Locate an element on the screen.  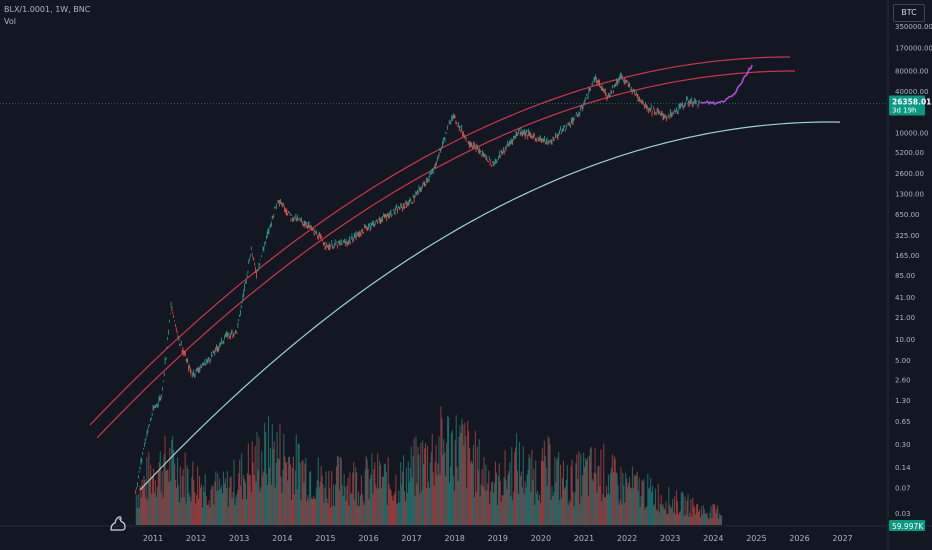
y-tick-label: 41.00 is located at coordinates (905, 298).